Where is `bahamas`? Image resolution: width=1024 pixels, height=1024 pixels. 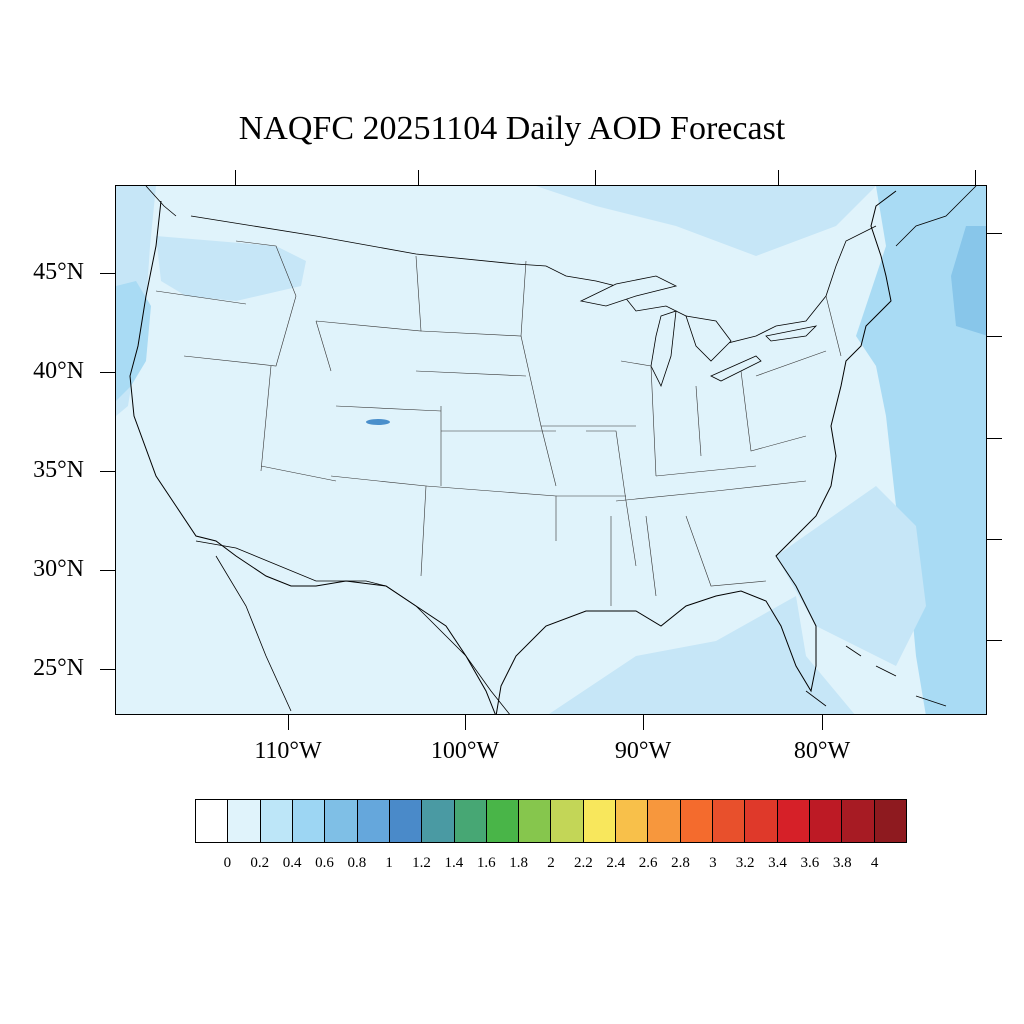 bahamas is located at coordinates (896, 676).